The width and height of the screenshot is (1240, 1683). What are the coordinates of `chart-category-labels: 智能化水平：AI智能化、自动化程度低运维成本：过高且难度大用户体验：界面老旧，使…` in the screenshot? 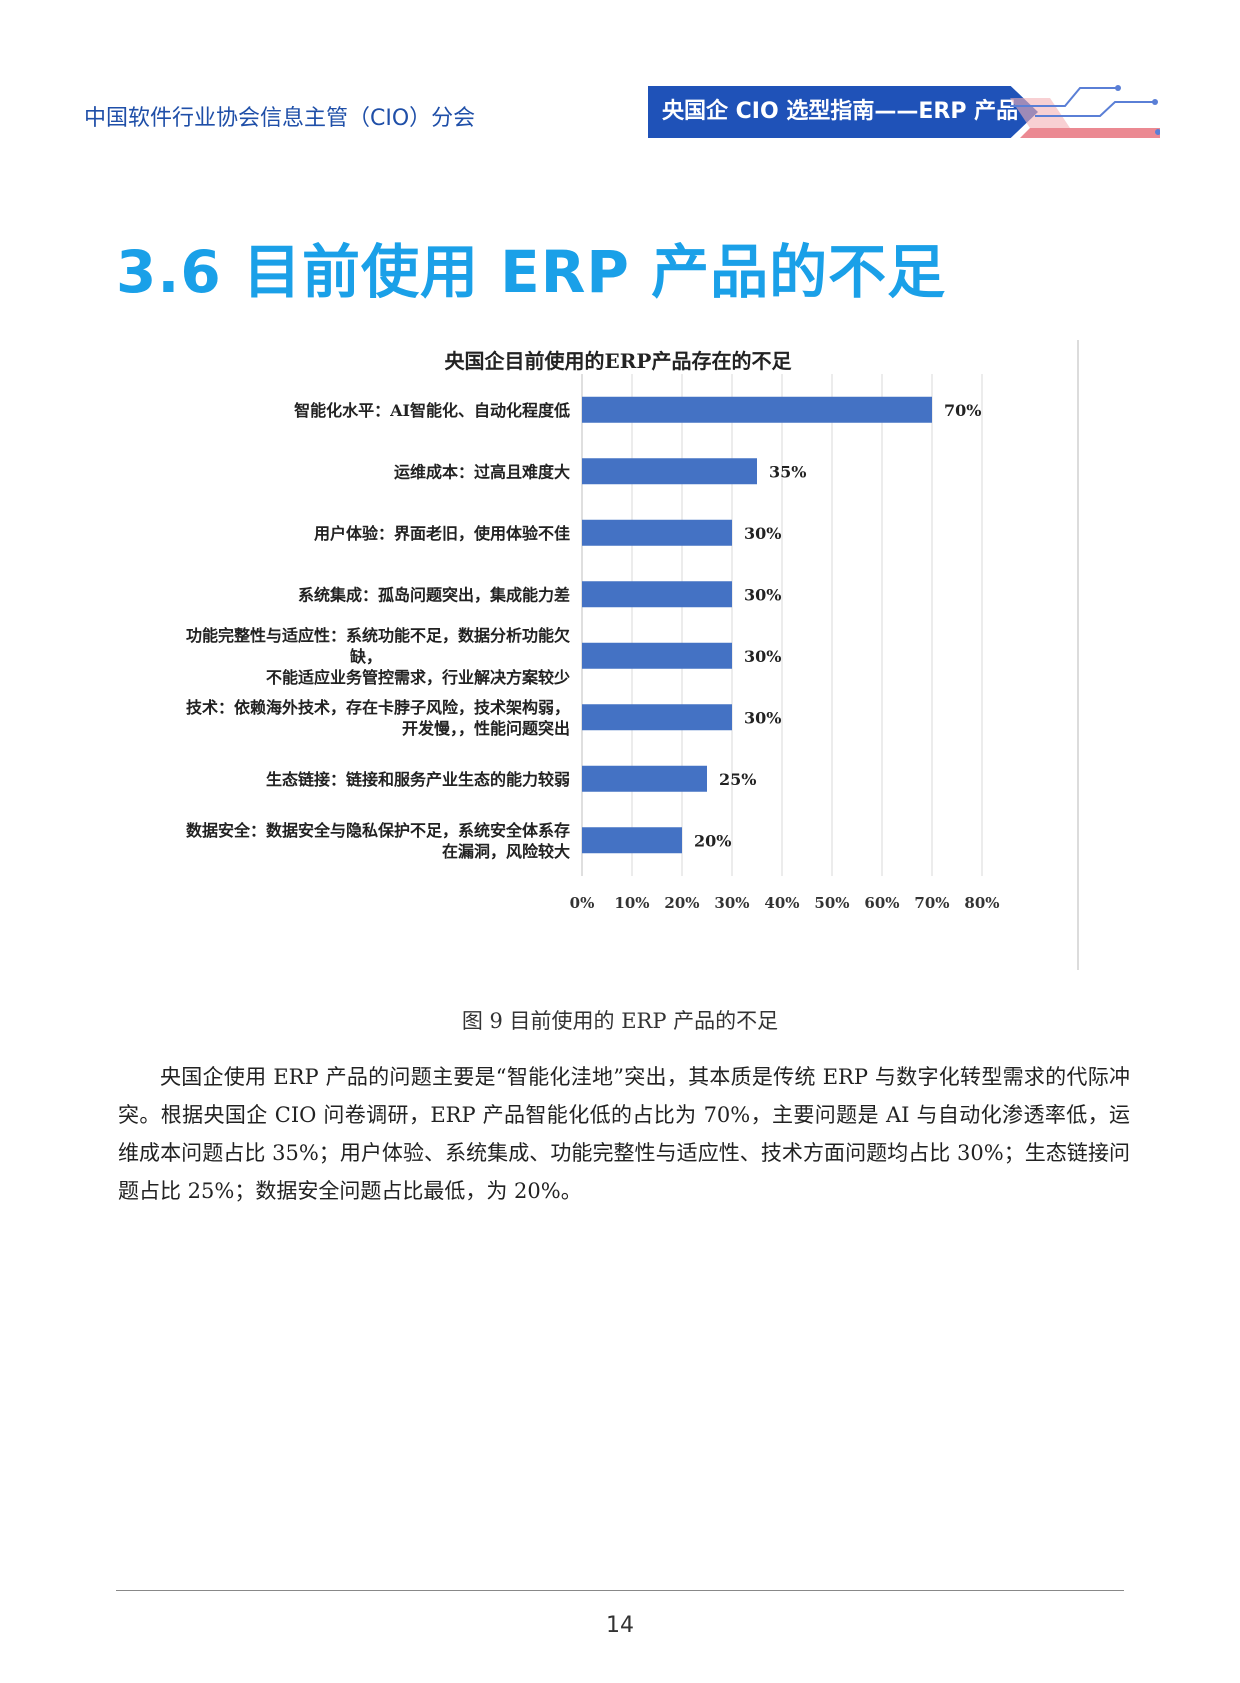 It's located at (378, 631).